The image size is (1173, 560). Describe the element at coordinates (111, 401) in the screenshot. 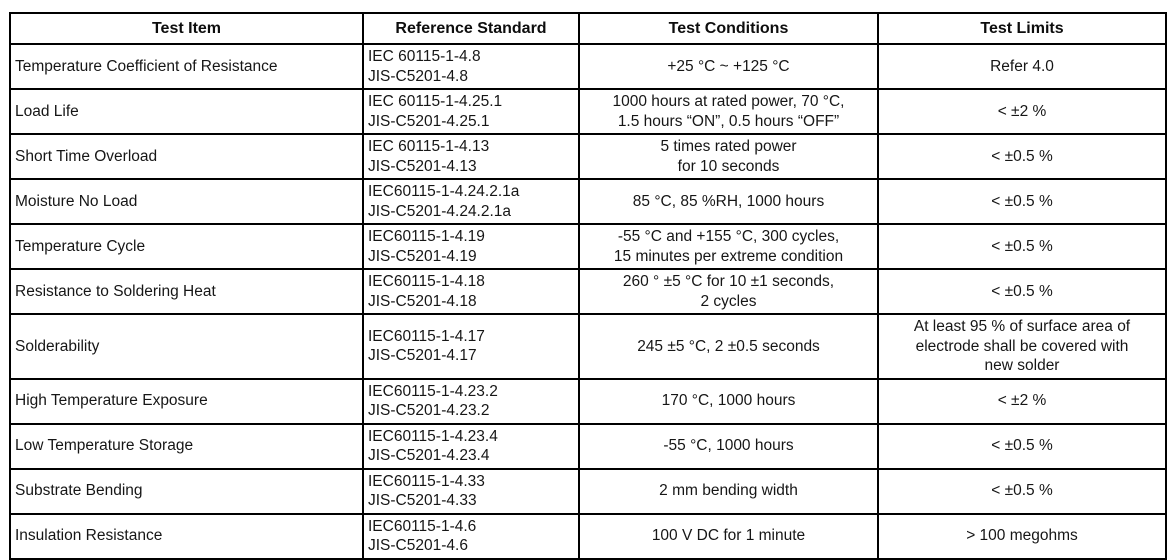

I see `cell-line: High Temperature Exposure` at that location.